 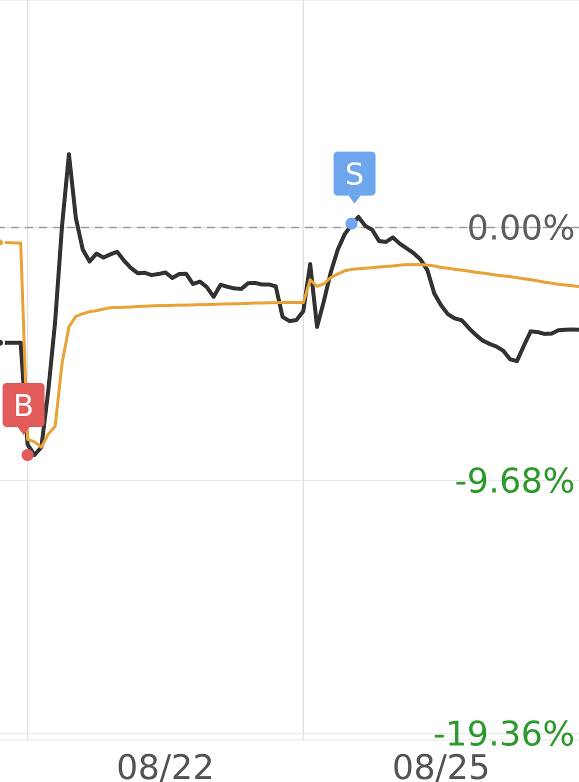 What do you see at coordinates (520, 228) in the screenshot?
I see `y-tick-label: 0.00%` at bounding box center [520, 228].